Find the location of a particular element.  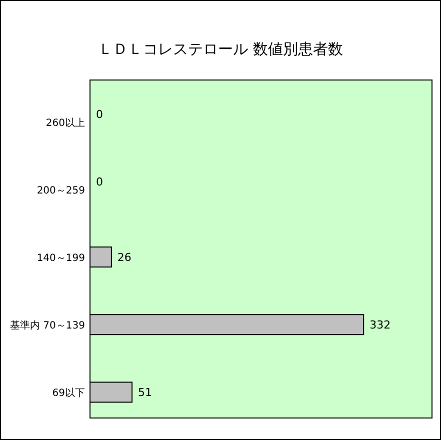

y-tick-label: 基準内 70～139 is located at coordinates (47, 326).